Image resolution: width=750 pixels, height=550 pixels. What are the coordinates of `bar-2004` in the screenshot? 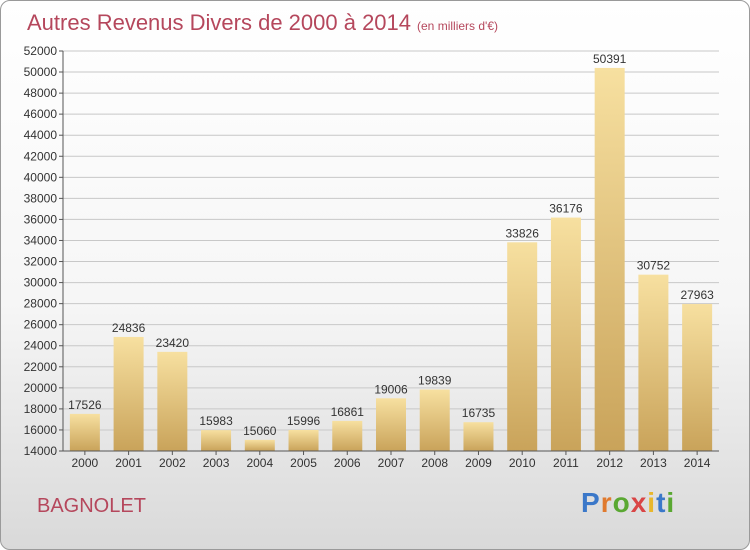 It's located at (259, 445).